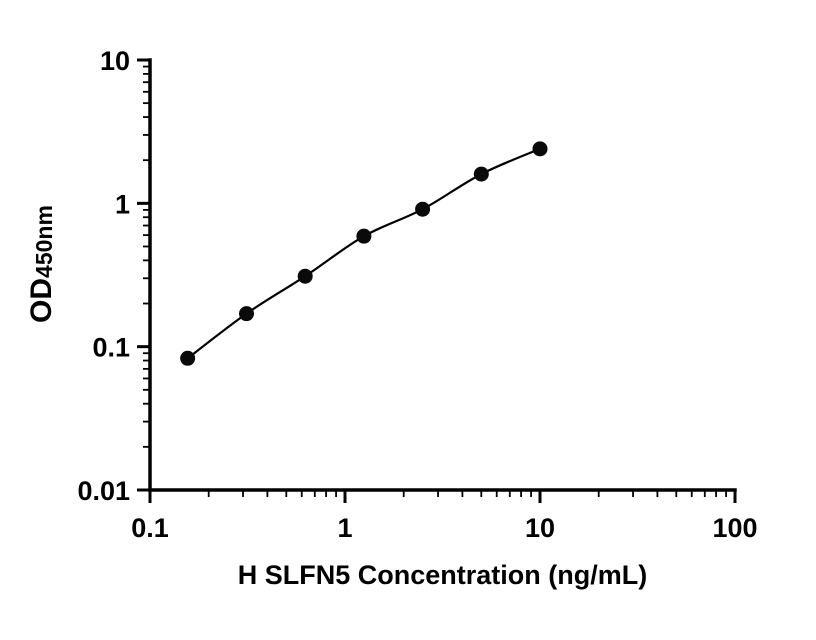  Describe the element at coordinates (344, 528) in the screenshot. I see `x-tick-label: 1` at that location.